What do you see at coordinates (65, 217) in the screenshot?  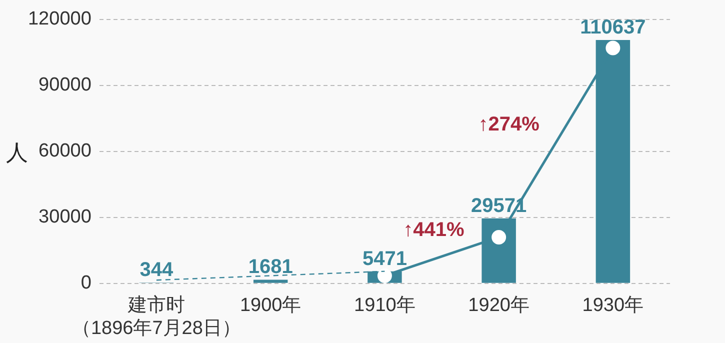 I see `y-tick-label: 30000` at bounding box center [65, 217].